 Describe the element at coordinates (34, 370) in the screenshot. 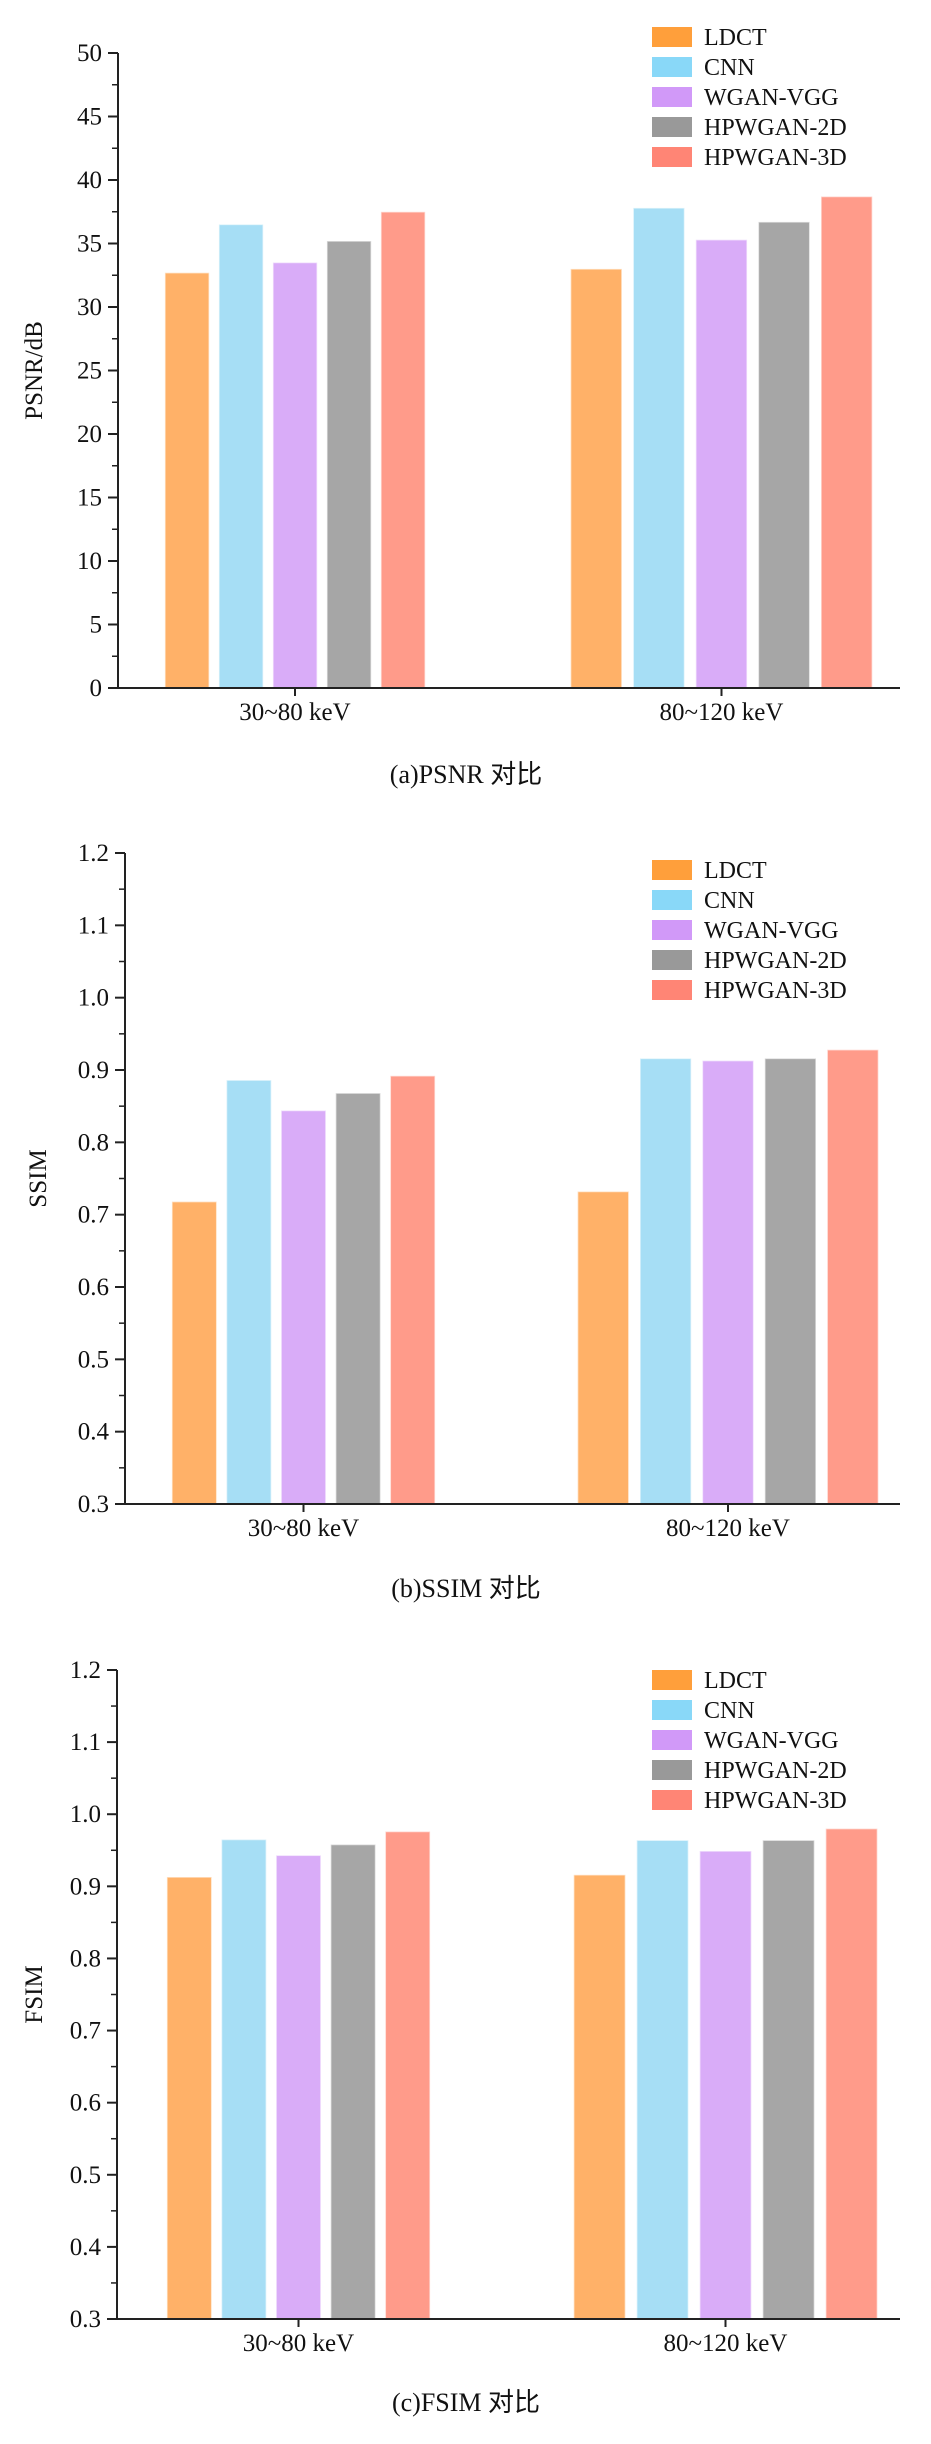

I see `y-axis-label: PSNR/dB` at that location.